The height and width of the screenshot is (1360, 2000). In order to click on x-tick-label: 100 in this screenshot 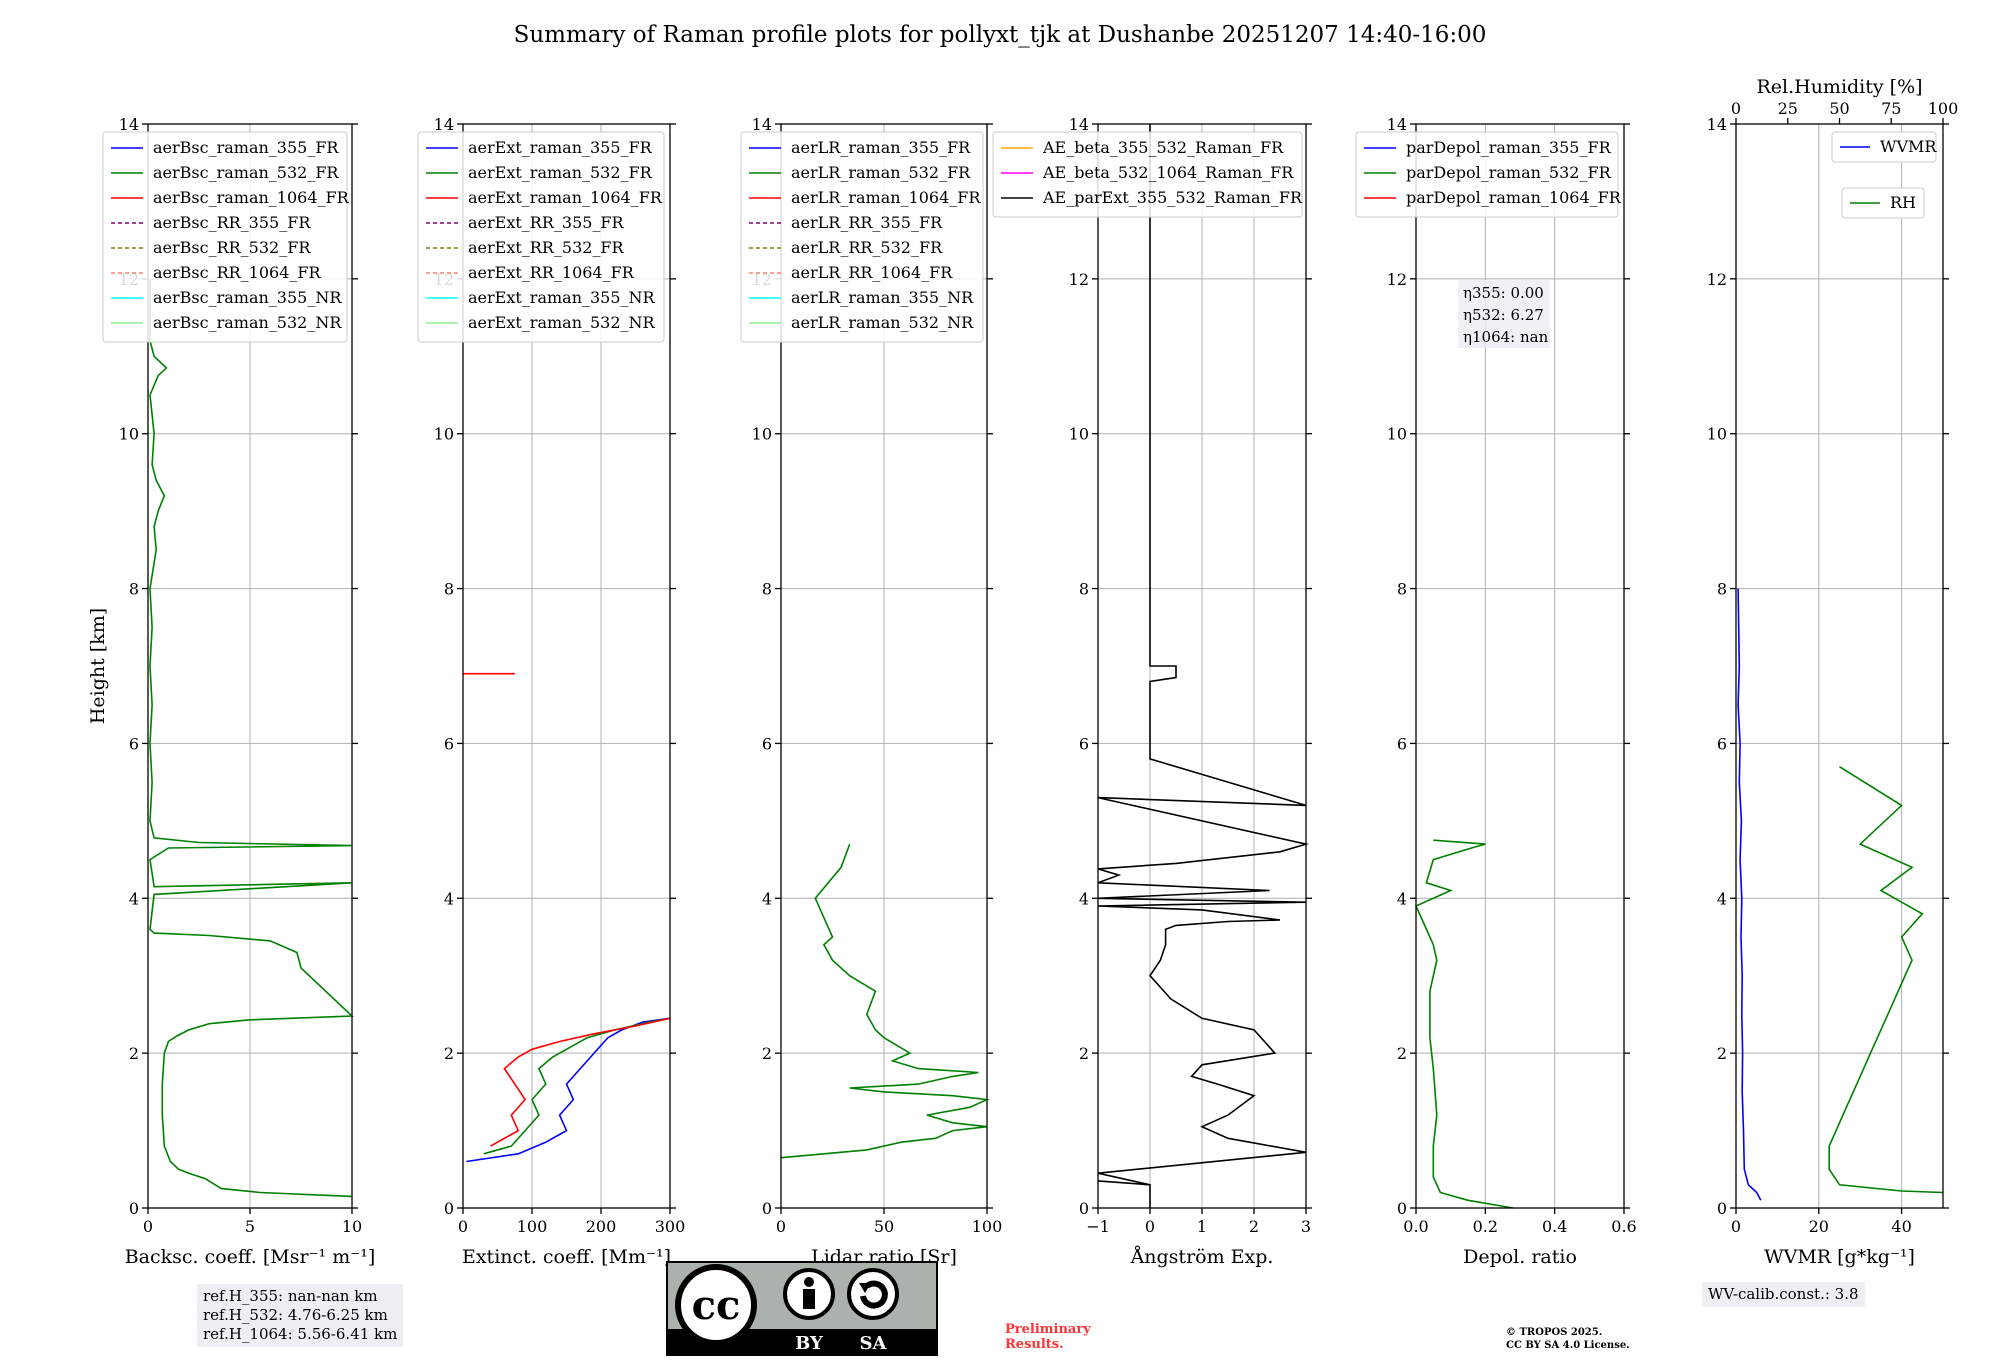, I will do `click(987, 1226)`.